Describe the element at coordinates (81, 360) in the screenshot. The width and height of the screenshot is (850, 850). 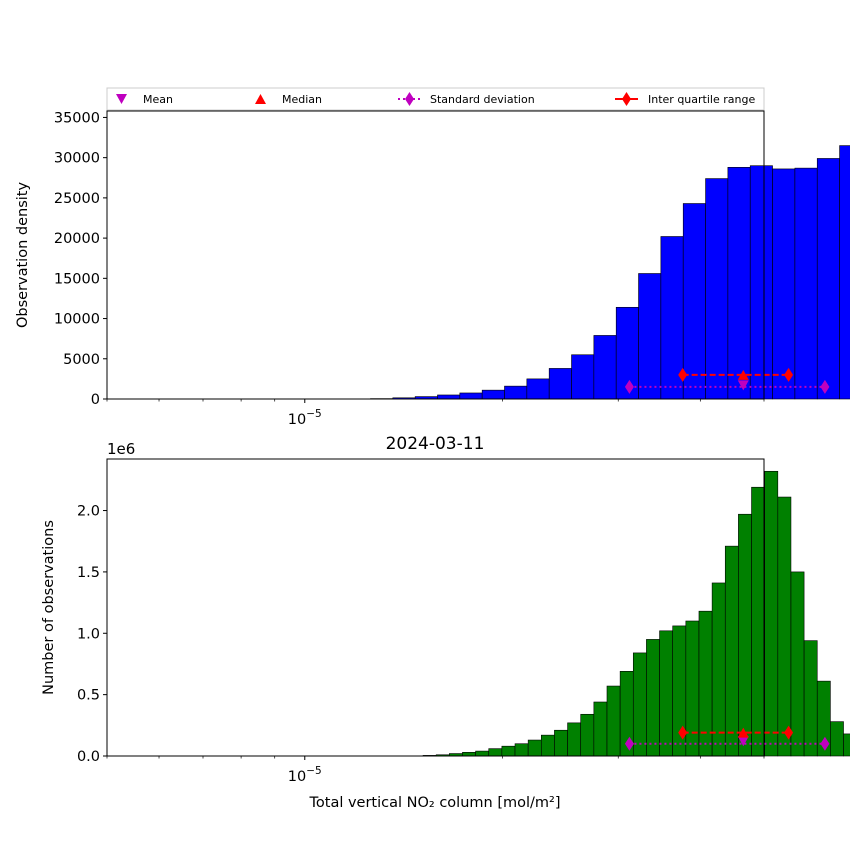
I see `y-tick-label: 5000` at that location.